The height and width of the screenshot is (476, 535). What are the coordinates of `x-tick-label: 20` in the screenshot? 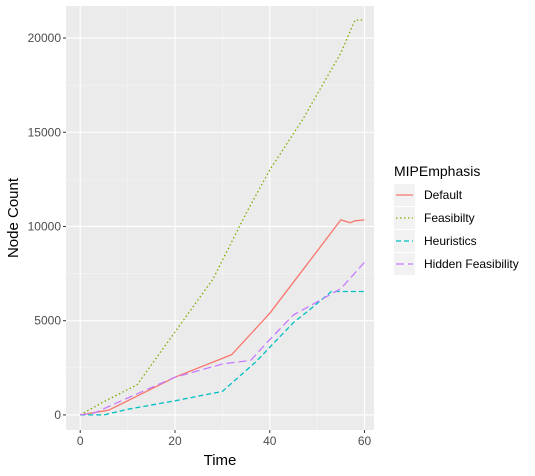 It's located at (175, 441).